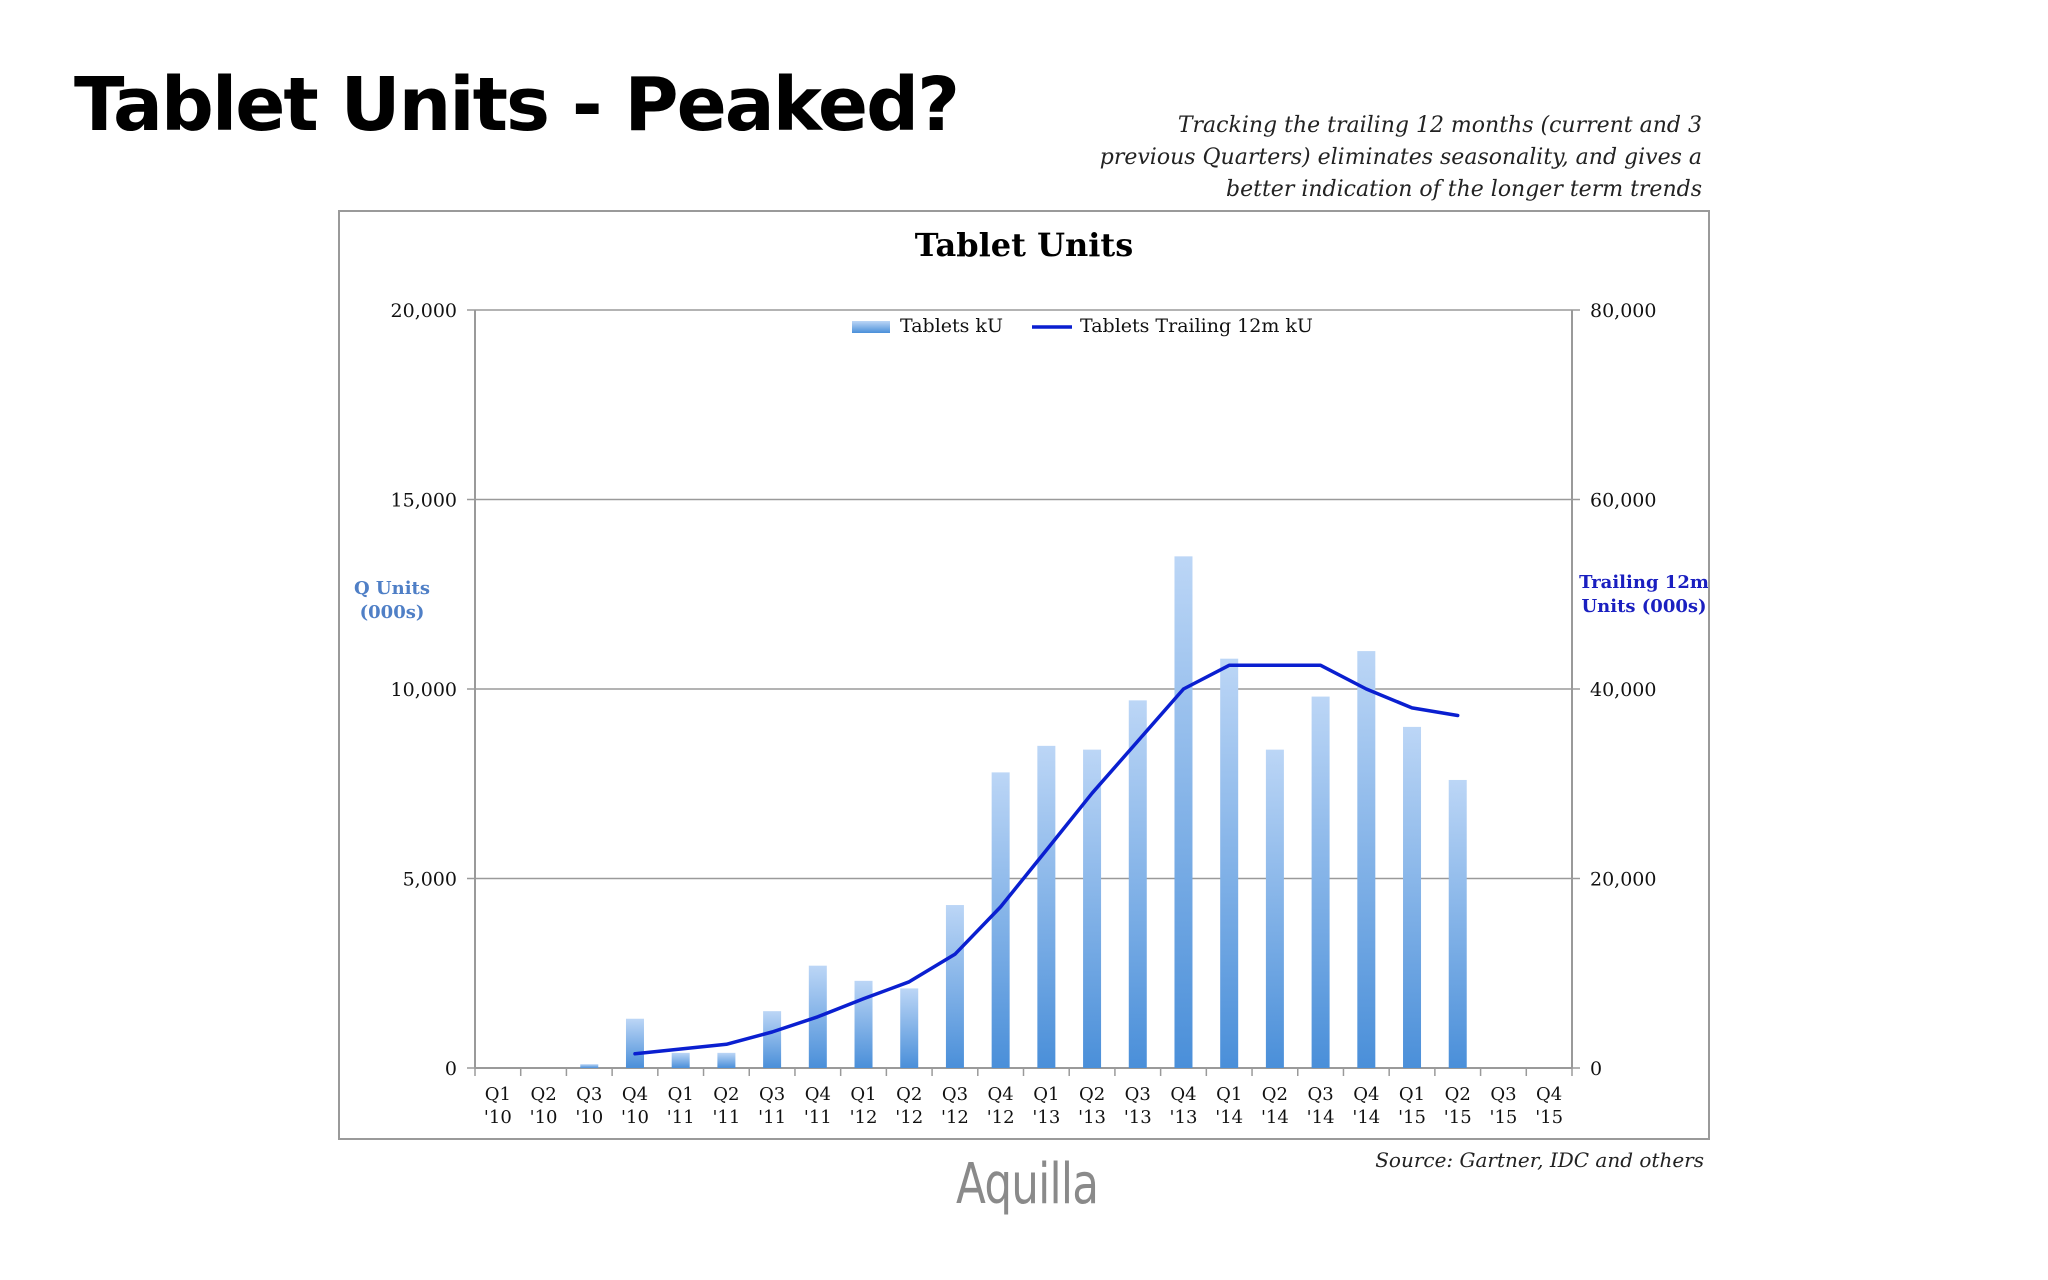  Describe the element at coordinates (1366, 1106) in the screenshot. I see `x-tick-label: Q4'14` at that location.